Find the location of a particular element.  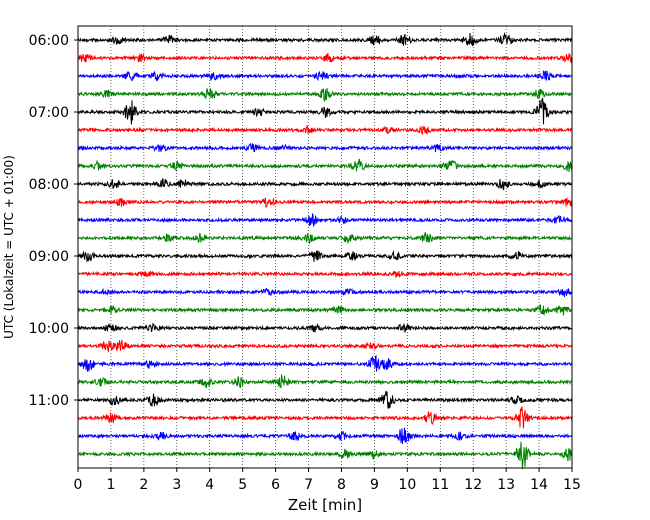

x-tick-label-13: 13 is located at coordinates (506, 485).